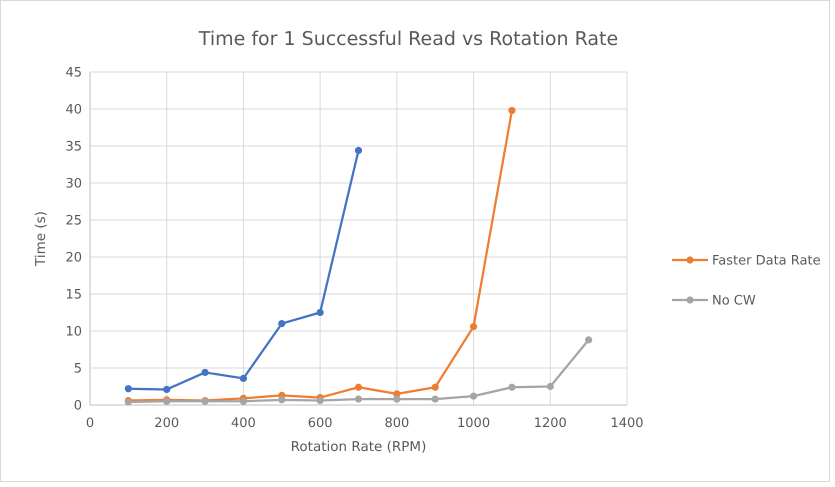 The width and height of the screenshot is (835, 487). I want to click on y-tick-label: 20, so click(73, 258).